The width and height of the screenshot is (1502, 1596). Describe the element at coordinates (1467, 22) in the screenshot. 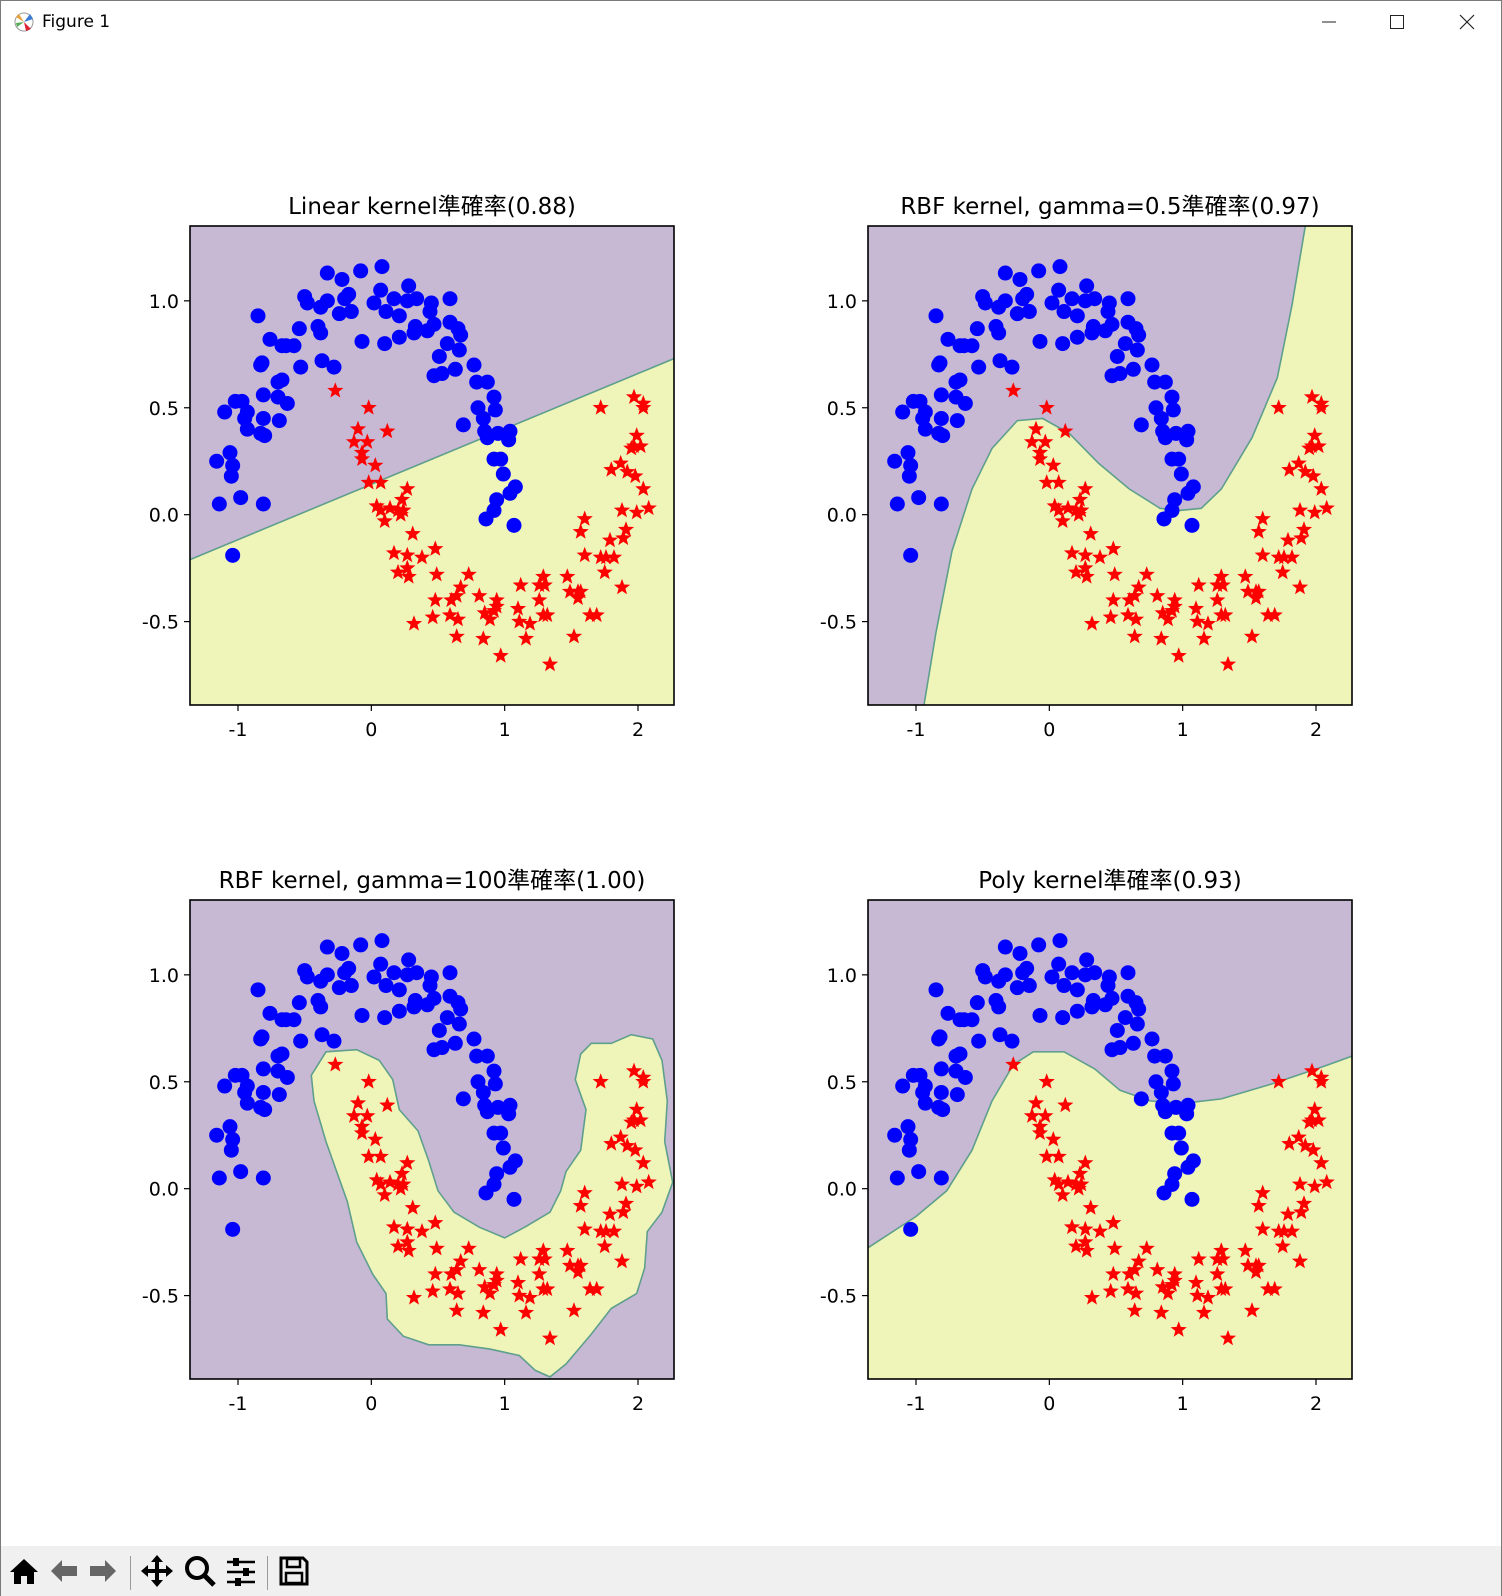

I see `close-button` at that location.